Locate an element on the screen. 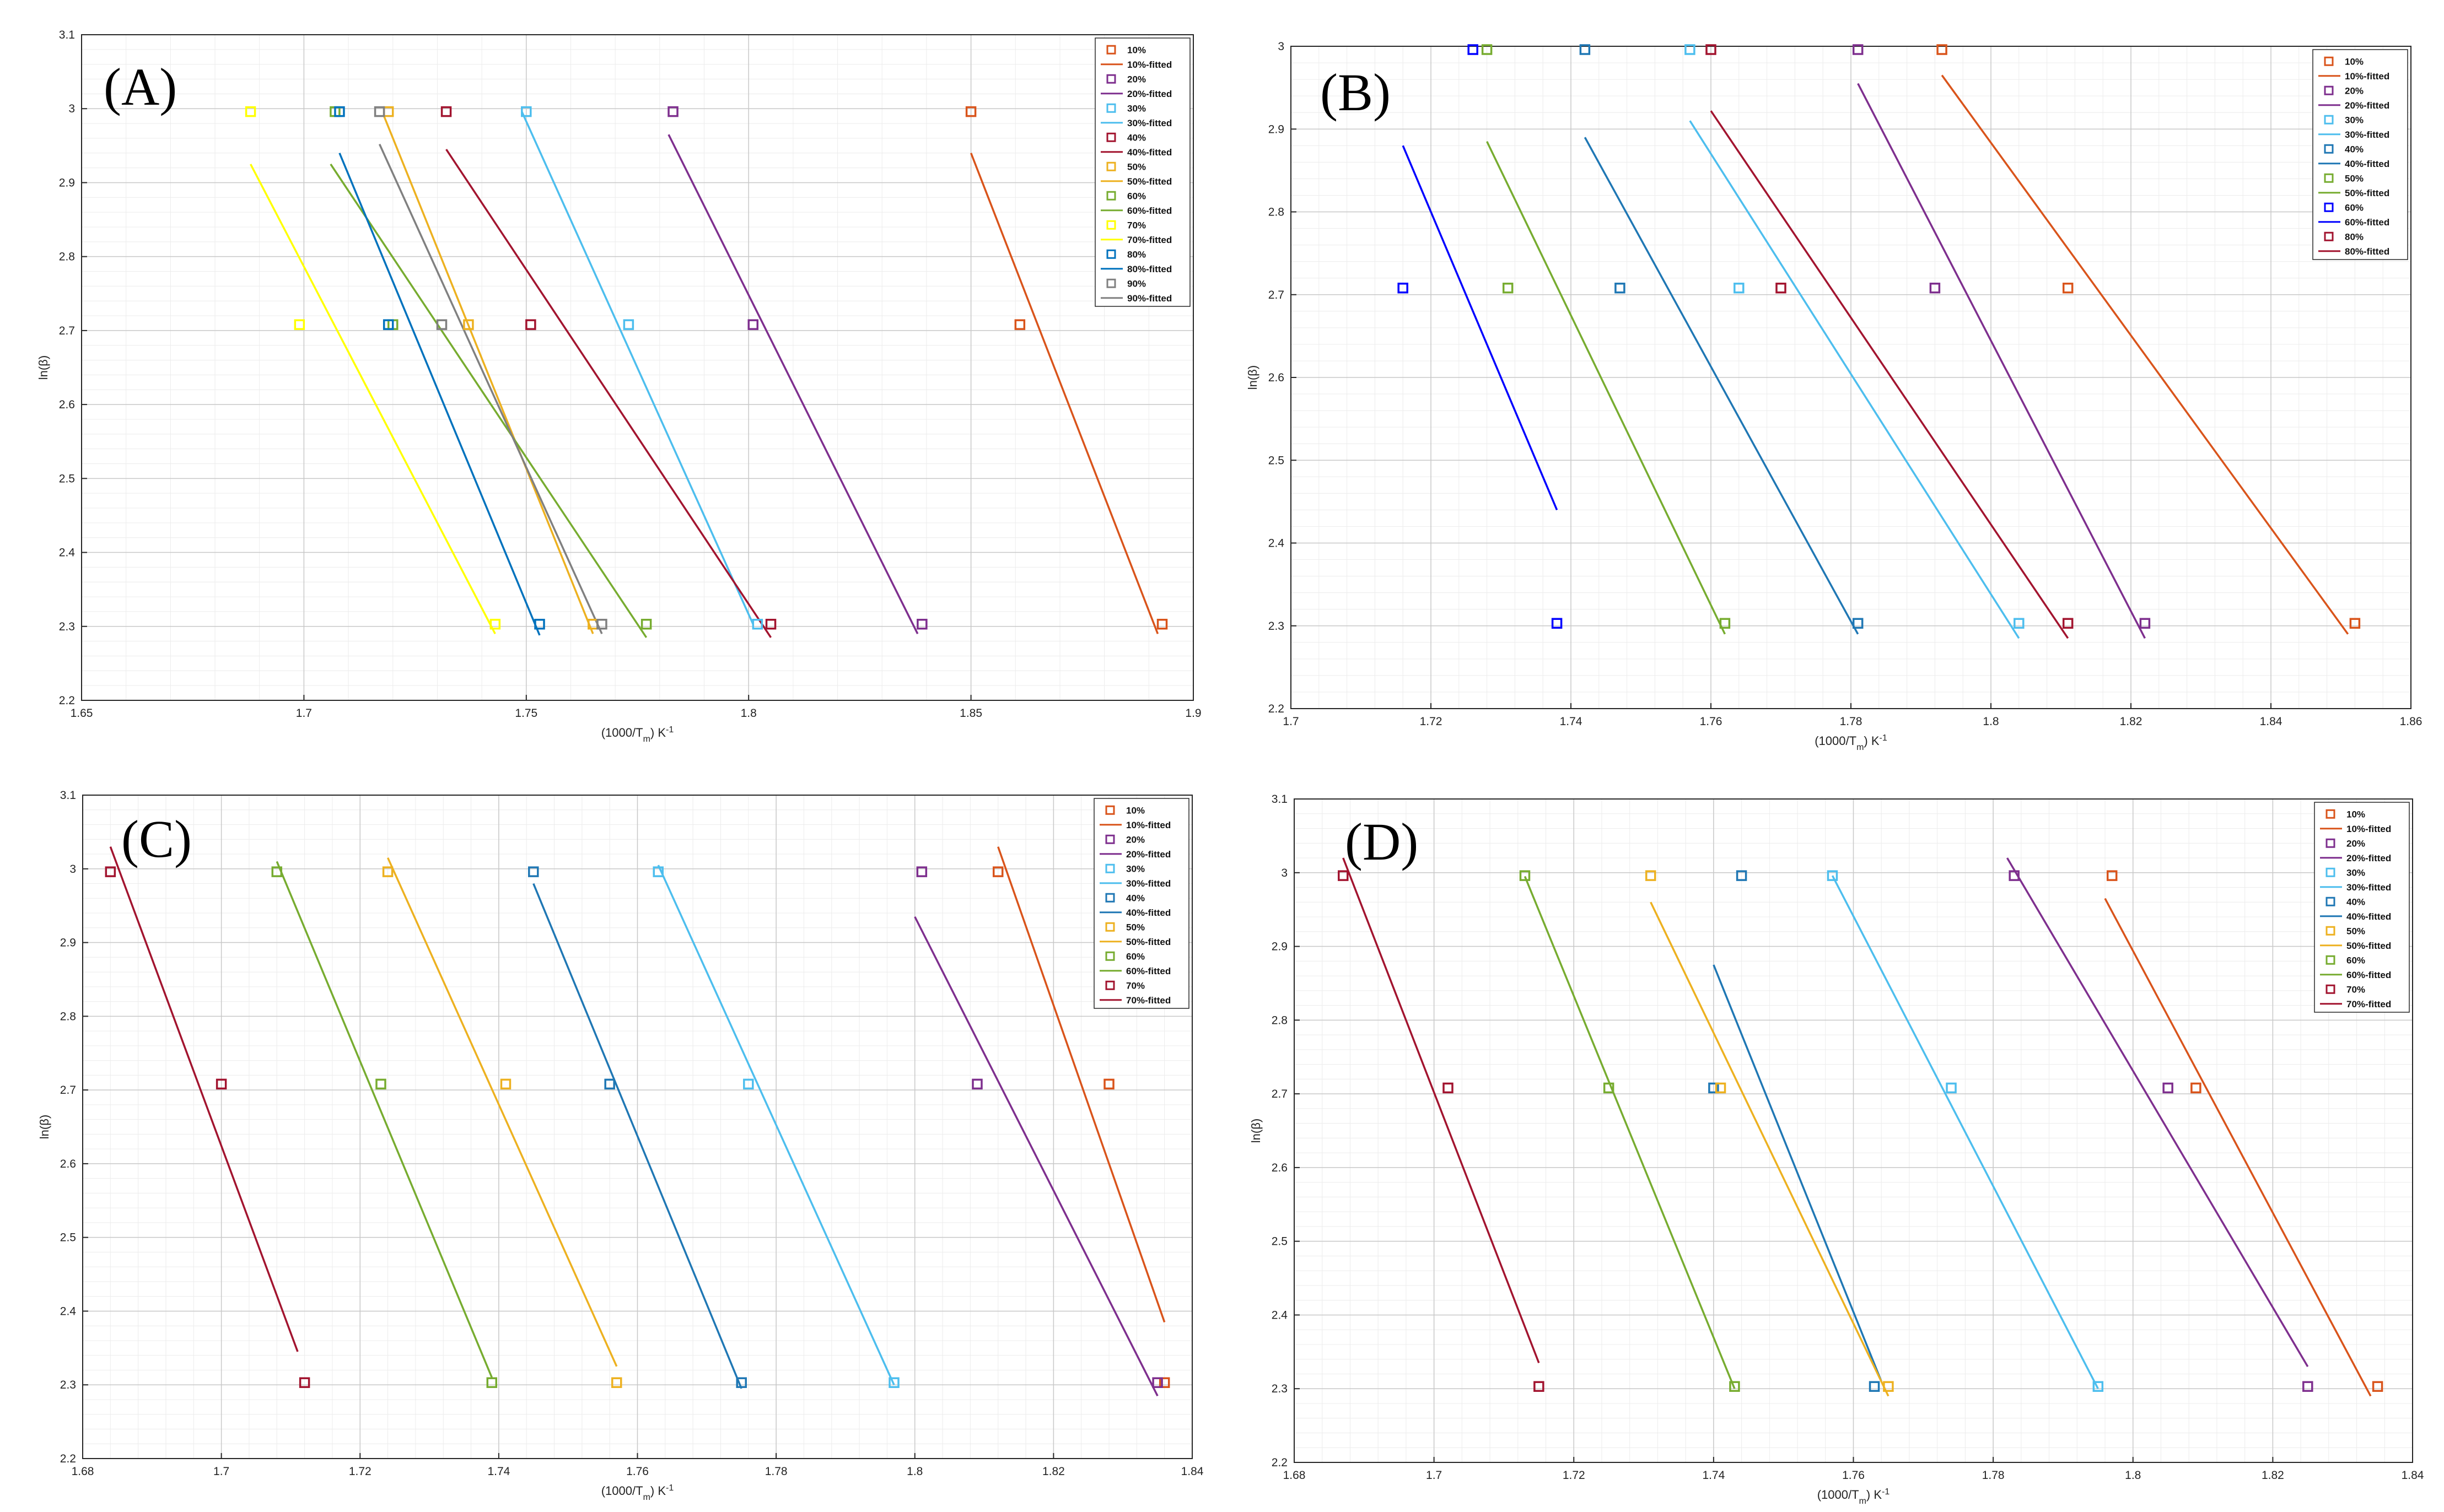  x-tick-label: 1.8 is located at coordinates (2133, 1475).